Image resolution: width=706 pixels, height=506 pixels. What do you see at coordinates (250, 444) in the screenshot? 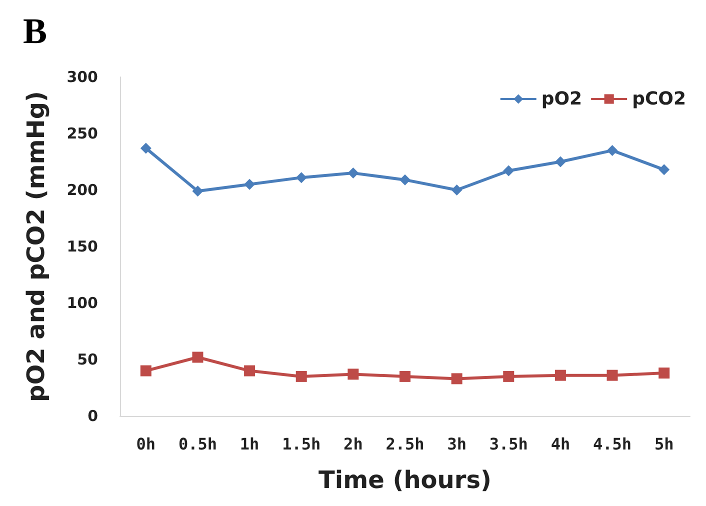
I see `x-tick-label: 1h` at bounding box center [250, 444].